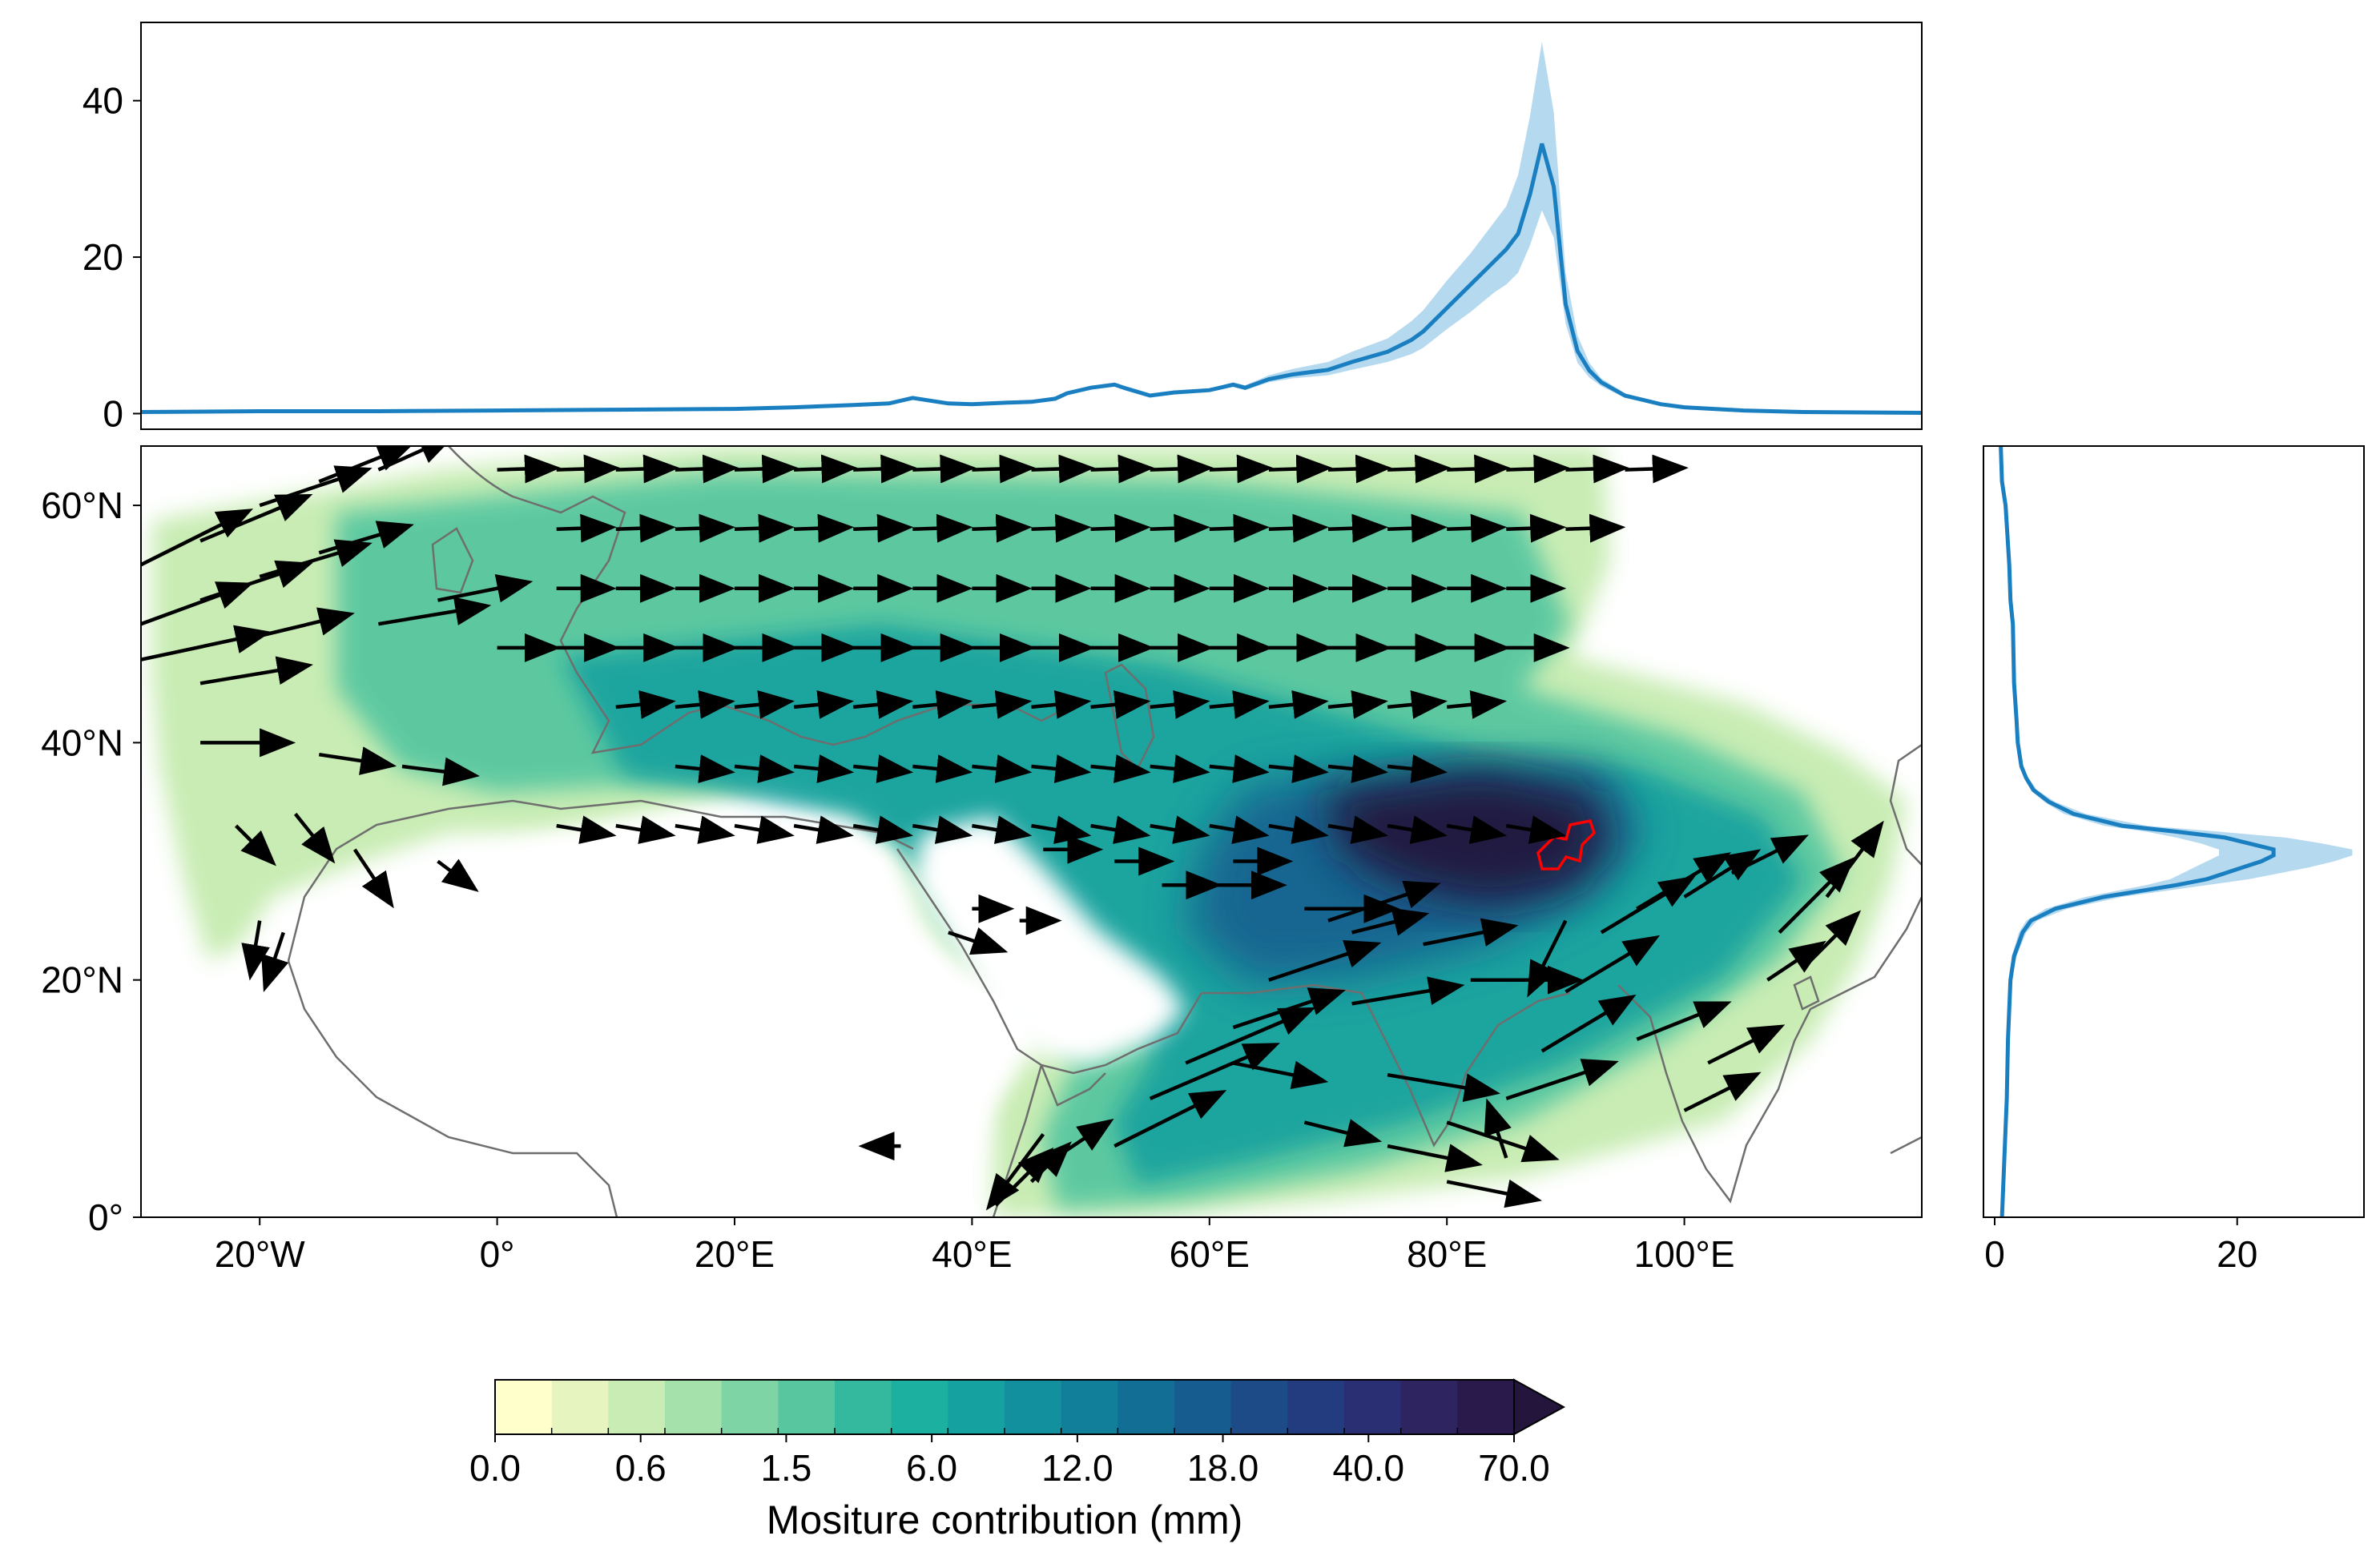 This screenshot has height=1560, width=2380. What do you see at coordinates (495, 1468) in the screenshot?
I see `colorbar-tick-label: 0.0` at bounding box center [495, 1468].